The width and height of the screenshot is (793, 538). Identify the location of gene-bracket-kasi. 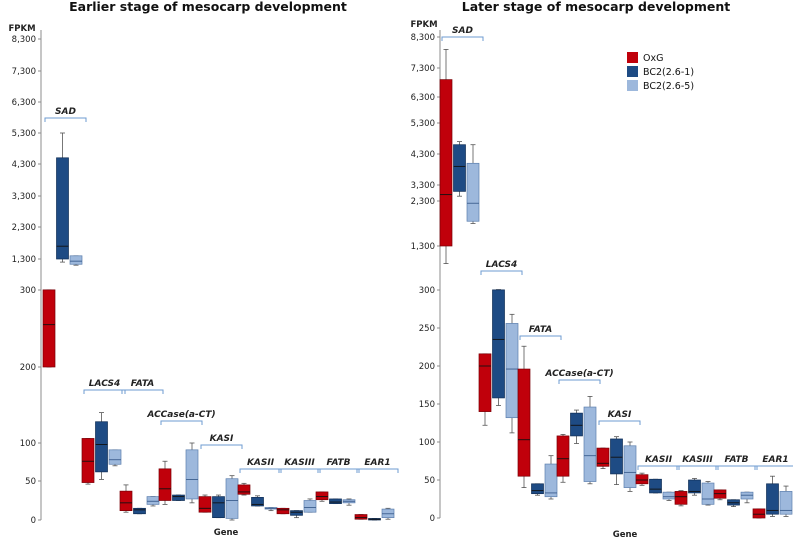
(619, 422).